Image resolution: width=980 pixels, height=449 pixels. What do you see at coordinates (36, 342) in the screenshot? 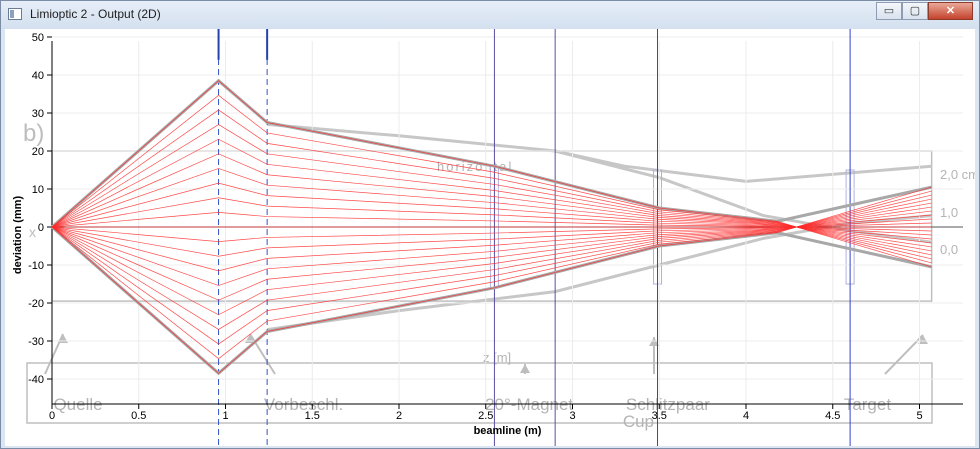
I see `y-tick-label: -30` at bounding box center [36, 342].